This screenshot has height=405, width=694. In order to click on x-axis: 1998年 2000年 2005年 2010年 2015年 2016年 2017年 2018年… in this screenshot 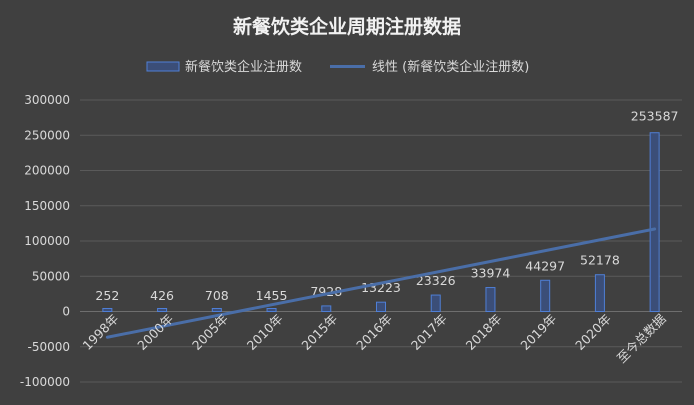, I will do `click(374, 338)`.